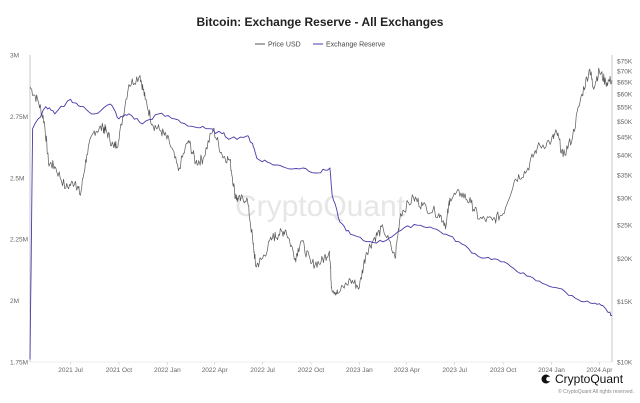 Image resolution: width=640 pixels, height=403 pixels. Describe the element at coordinates (599, 370) in the screenshot. I see `x-tick-label: 2024 Apr` at that location.